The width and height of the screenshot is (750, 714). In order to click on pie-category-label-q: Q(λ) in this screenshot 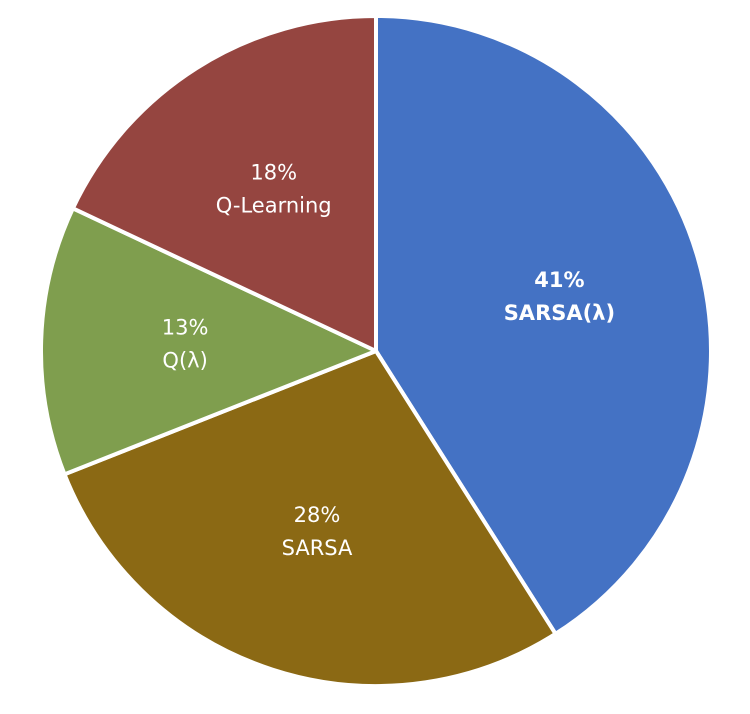, I will do `click(184, 361)`.